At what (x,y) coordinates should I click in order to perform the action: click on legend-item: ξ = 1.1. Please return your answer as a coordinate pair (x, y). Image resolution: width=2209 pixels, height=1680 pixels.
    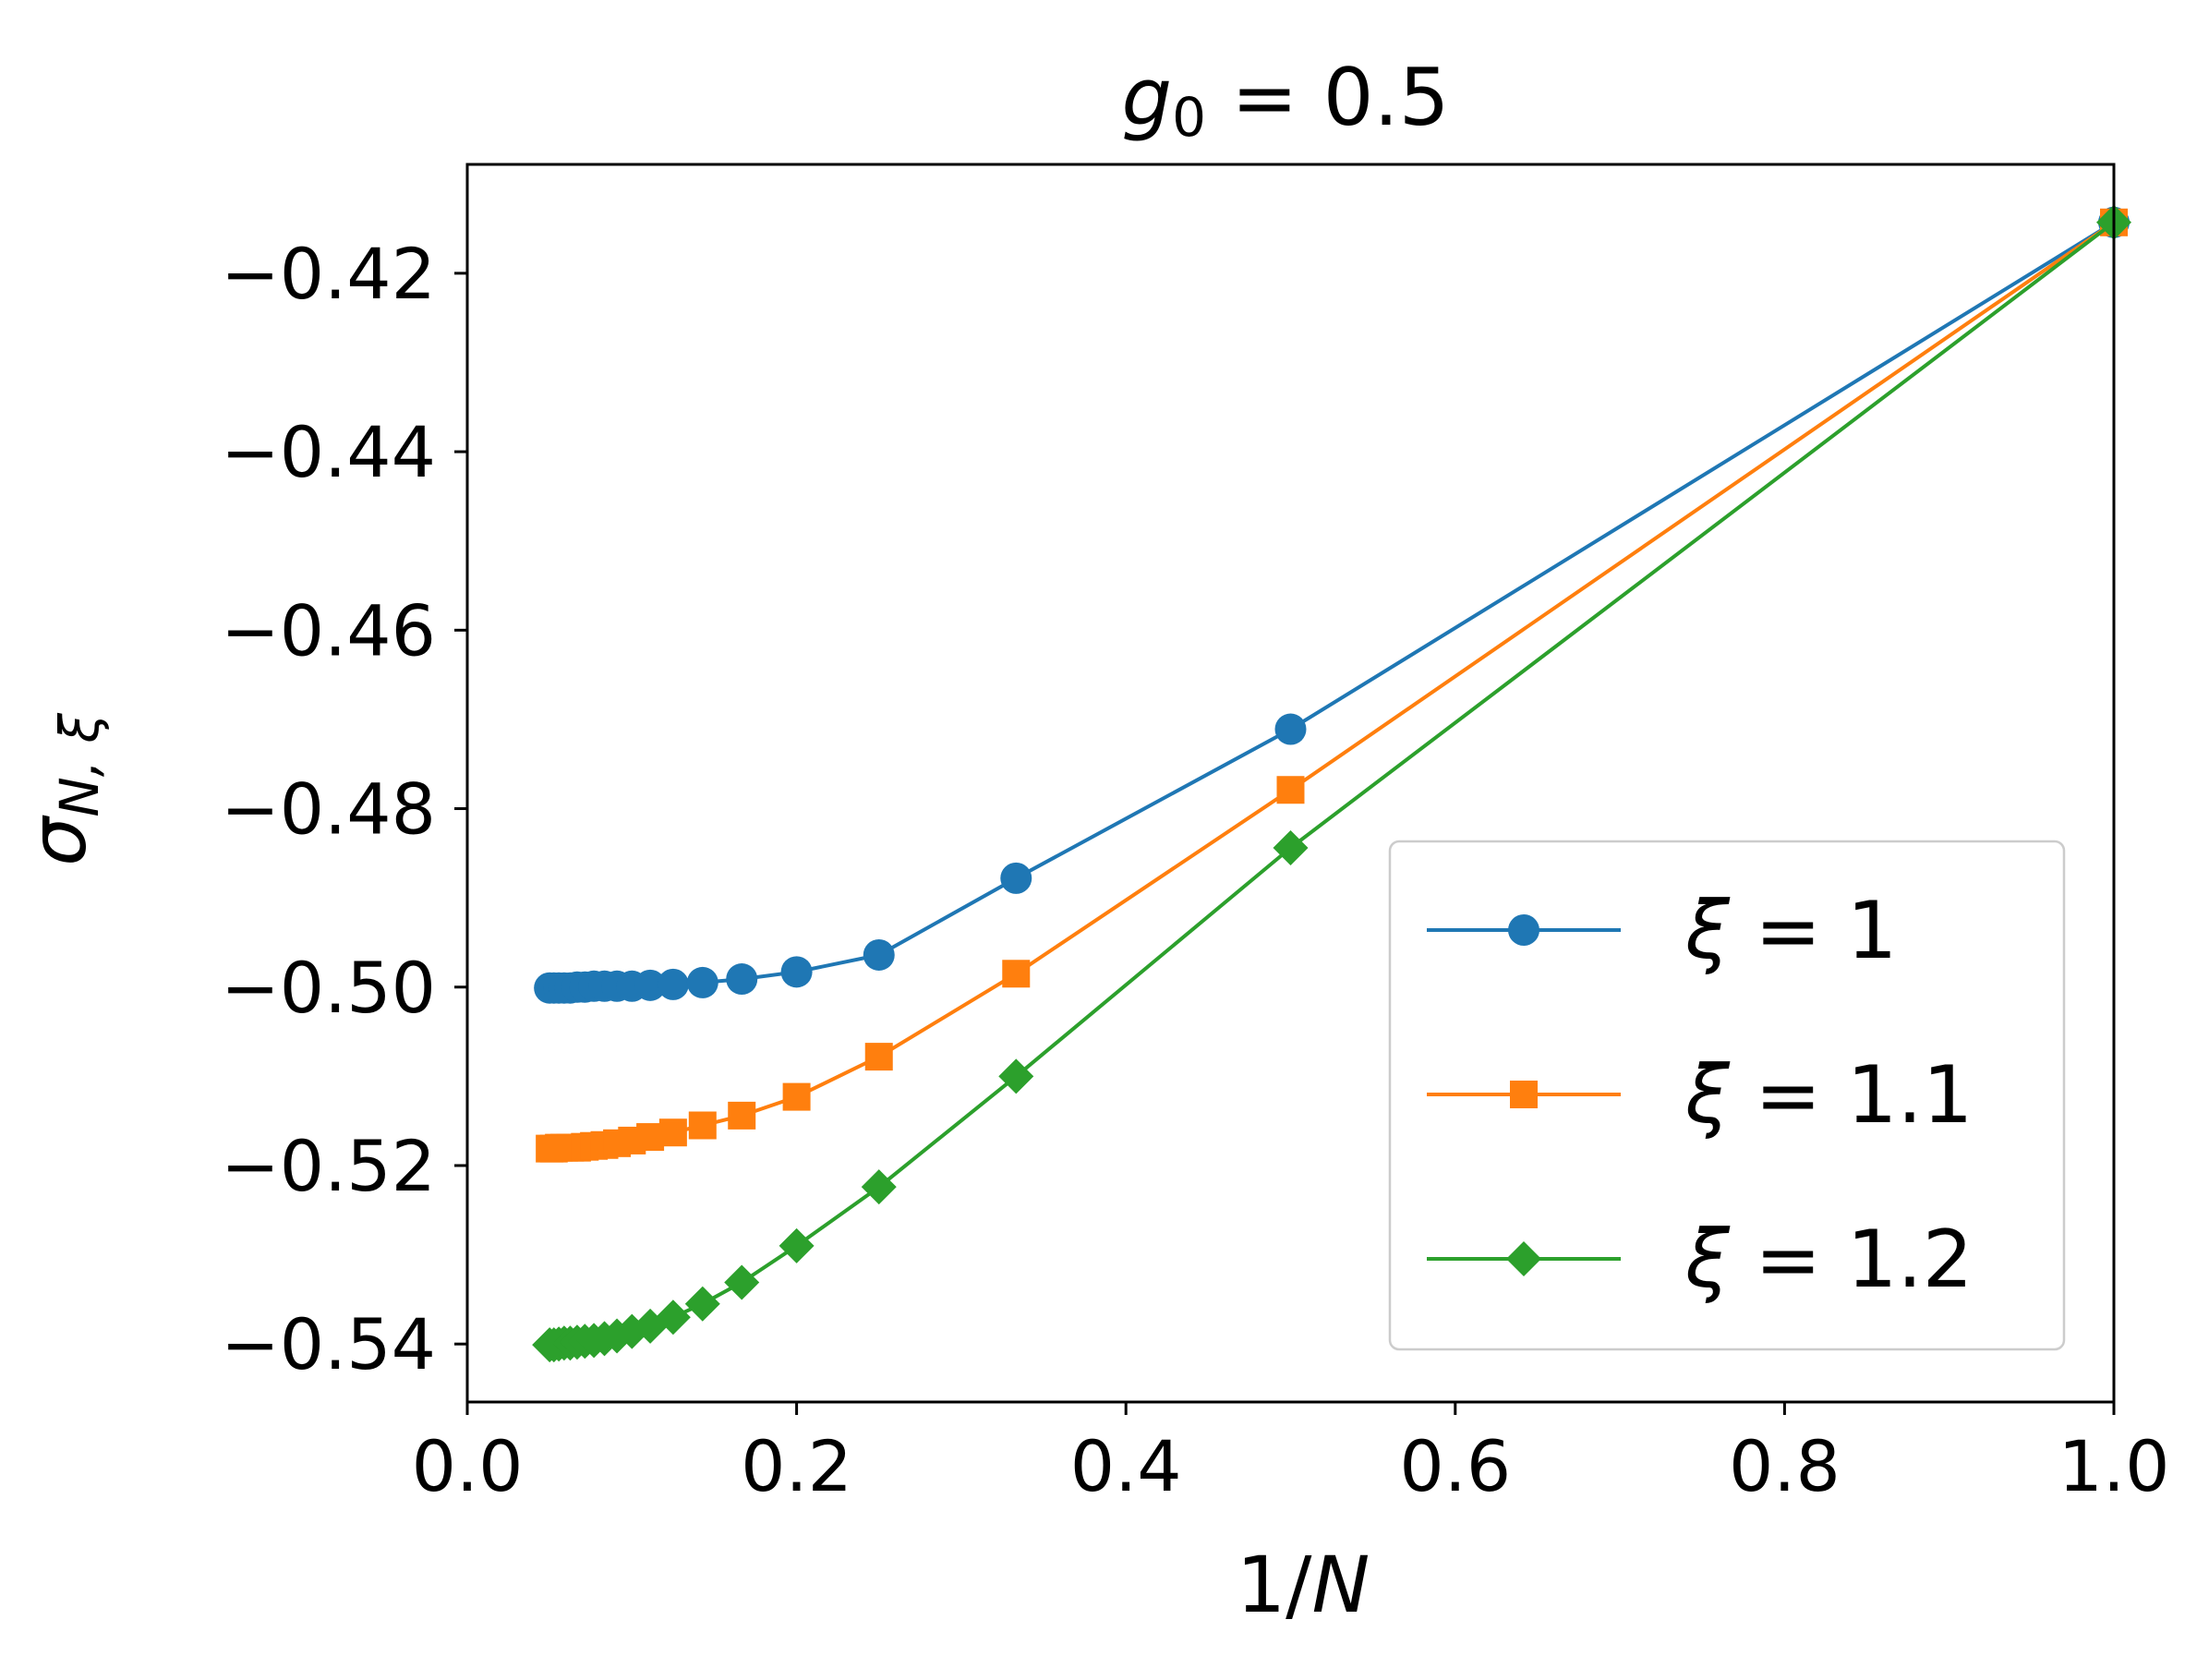
    Looking at the image, I should click on (1700, 1095).